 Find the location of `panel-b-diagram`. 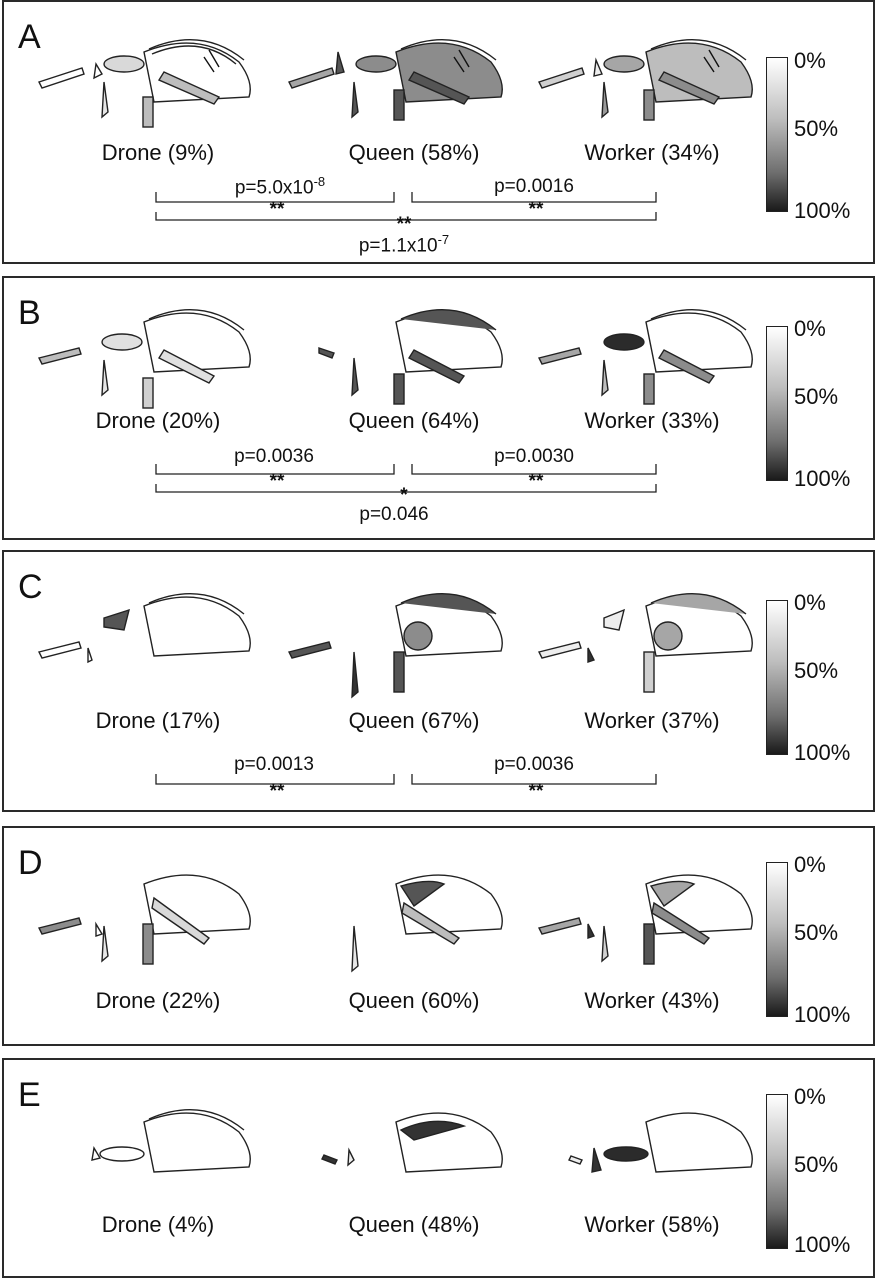

panel-b-diagram is located at coordinates (395, 401).